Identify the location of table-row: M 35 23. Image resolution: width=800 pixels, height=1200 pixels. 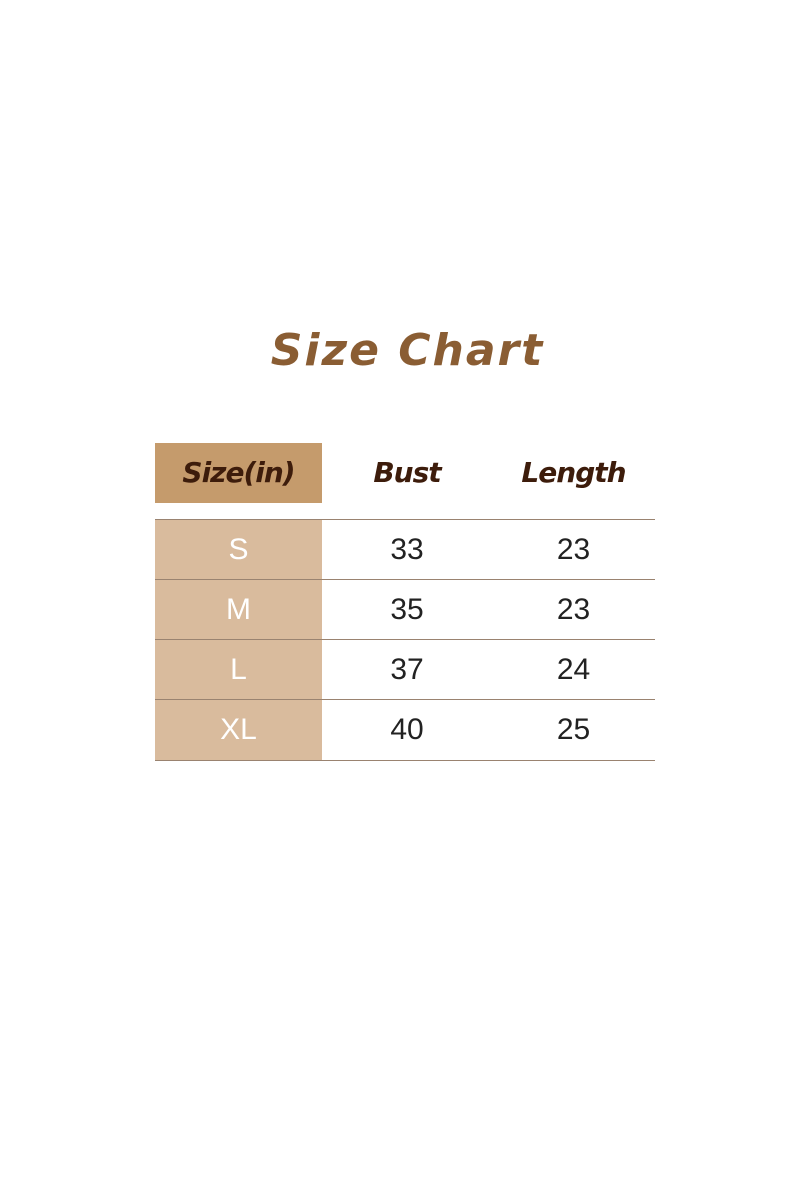
(405, 609).